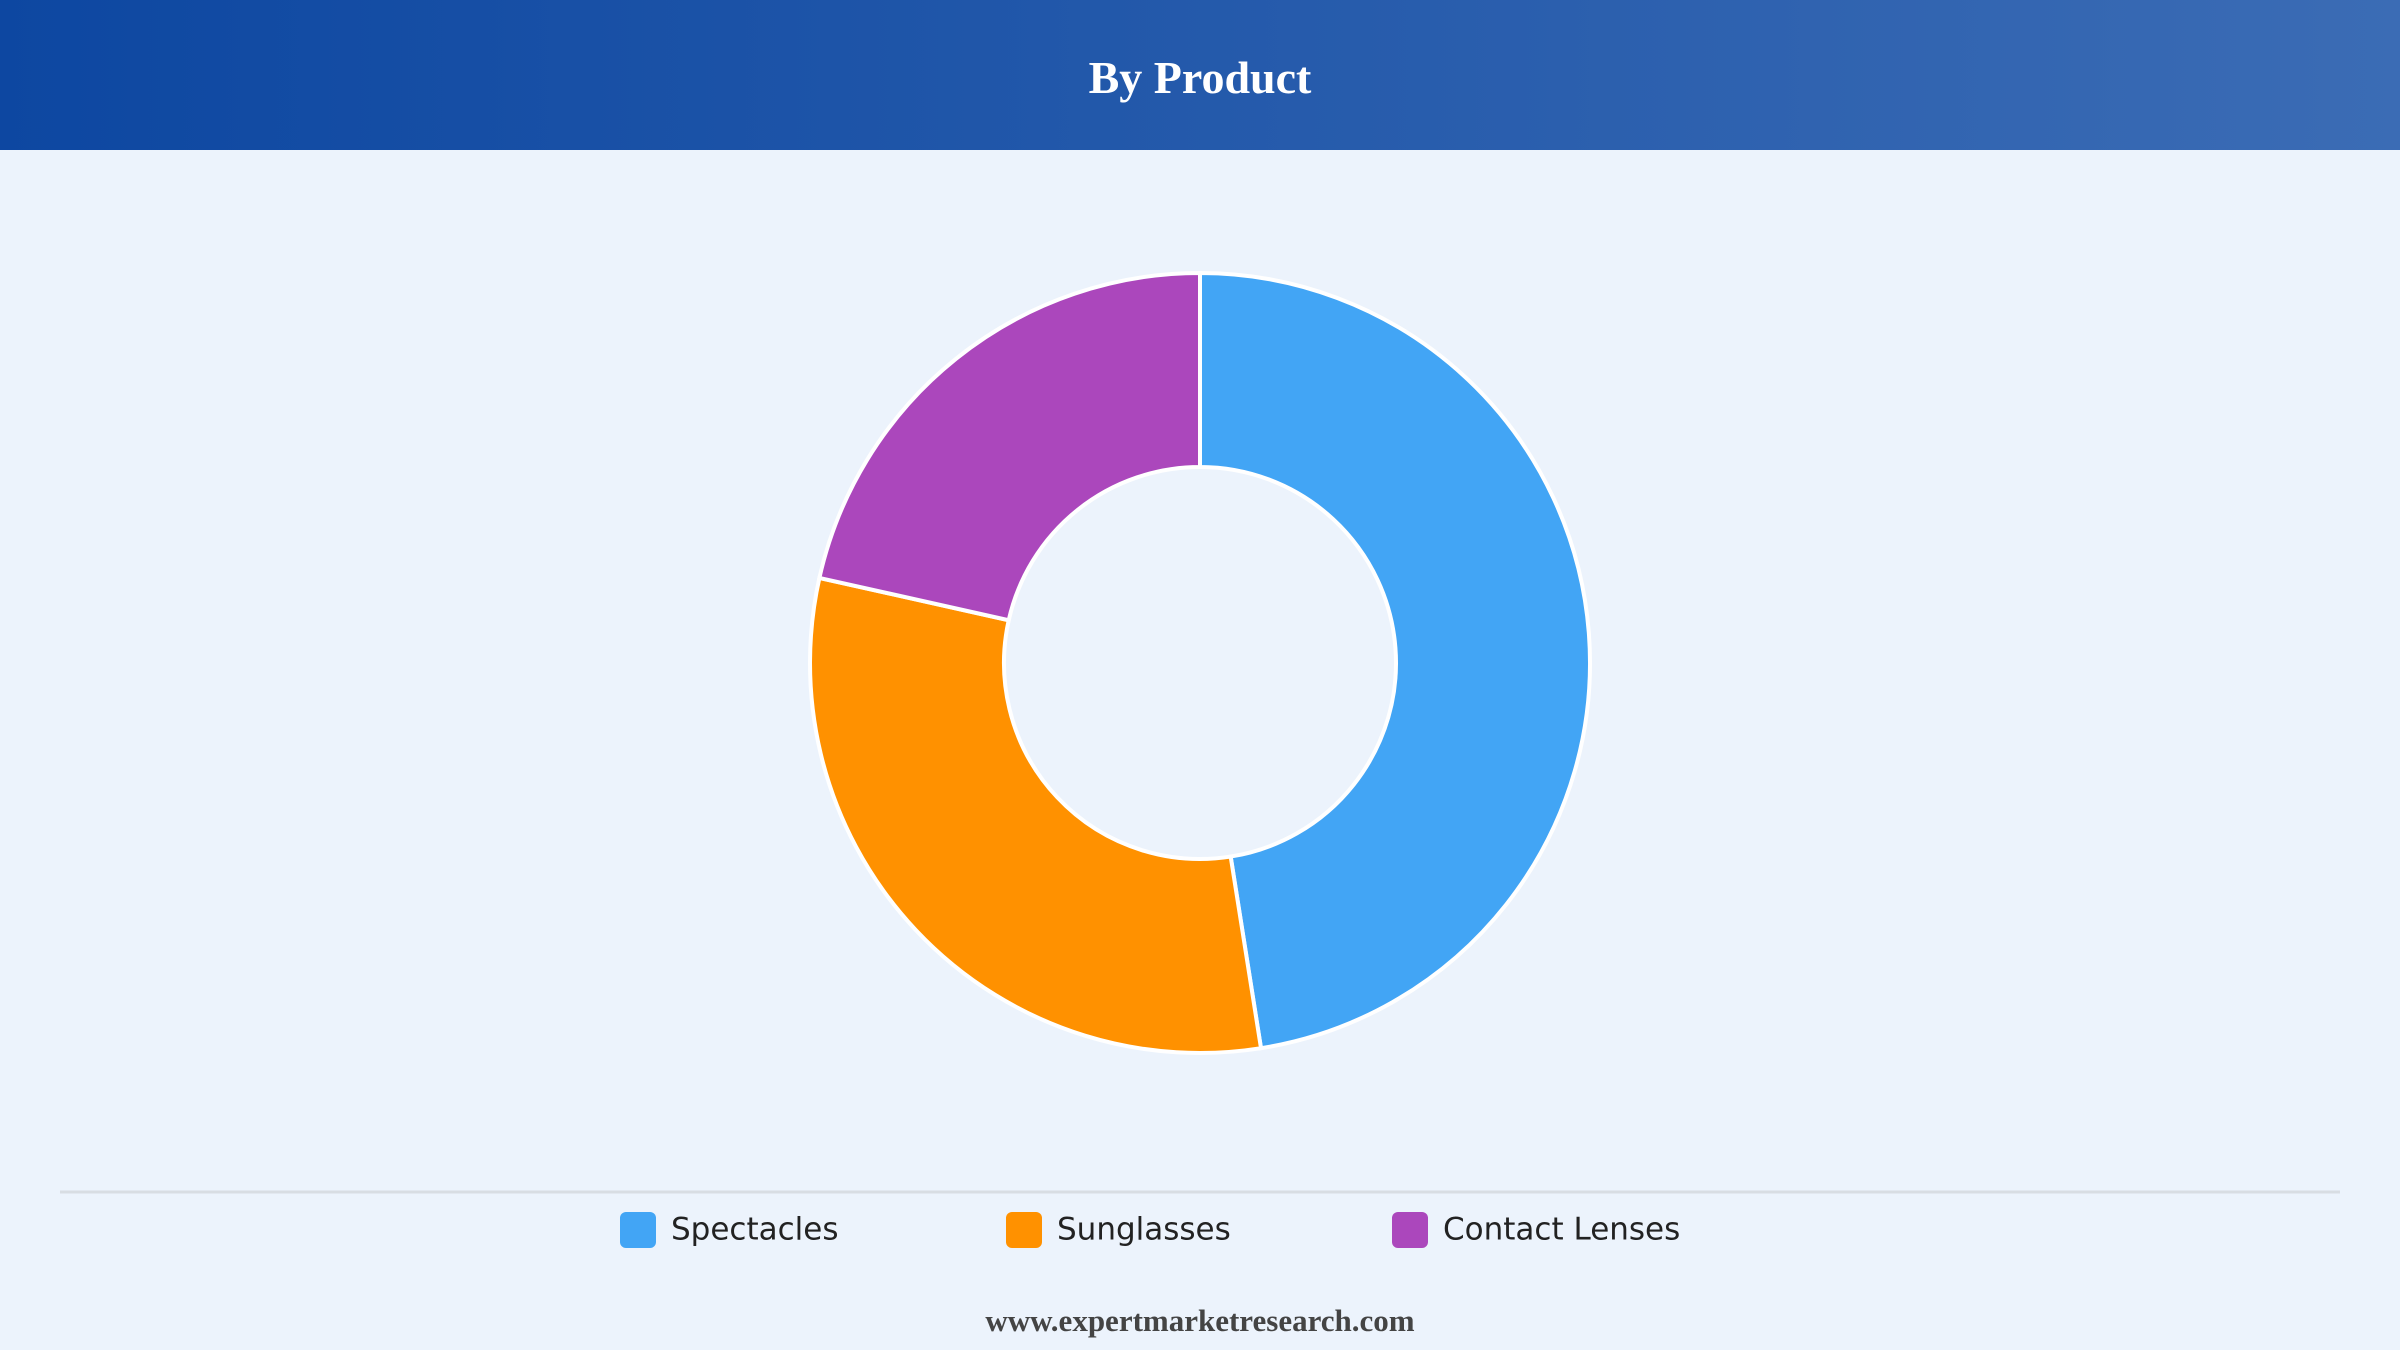 This screenshot has height=1350, width=2400. Describe the element at coordinates (1200, 77) in the screenshot. I see `chart-title: By Product` at that location.